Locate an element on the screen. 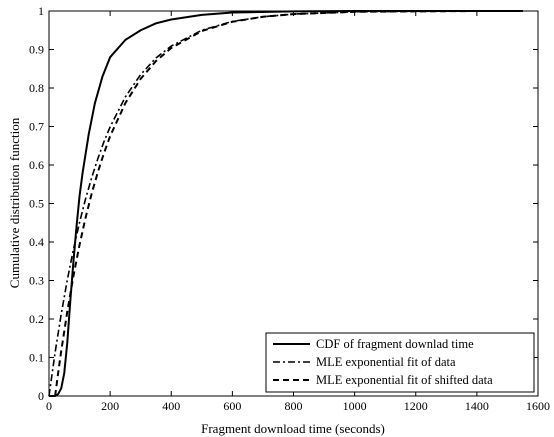  y-tick-label: 0.3 is located at coordinates (36, 281).